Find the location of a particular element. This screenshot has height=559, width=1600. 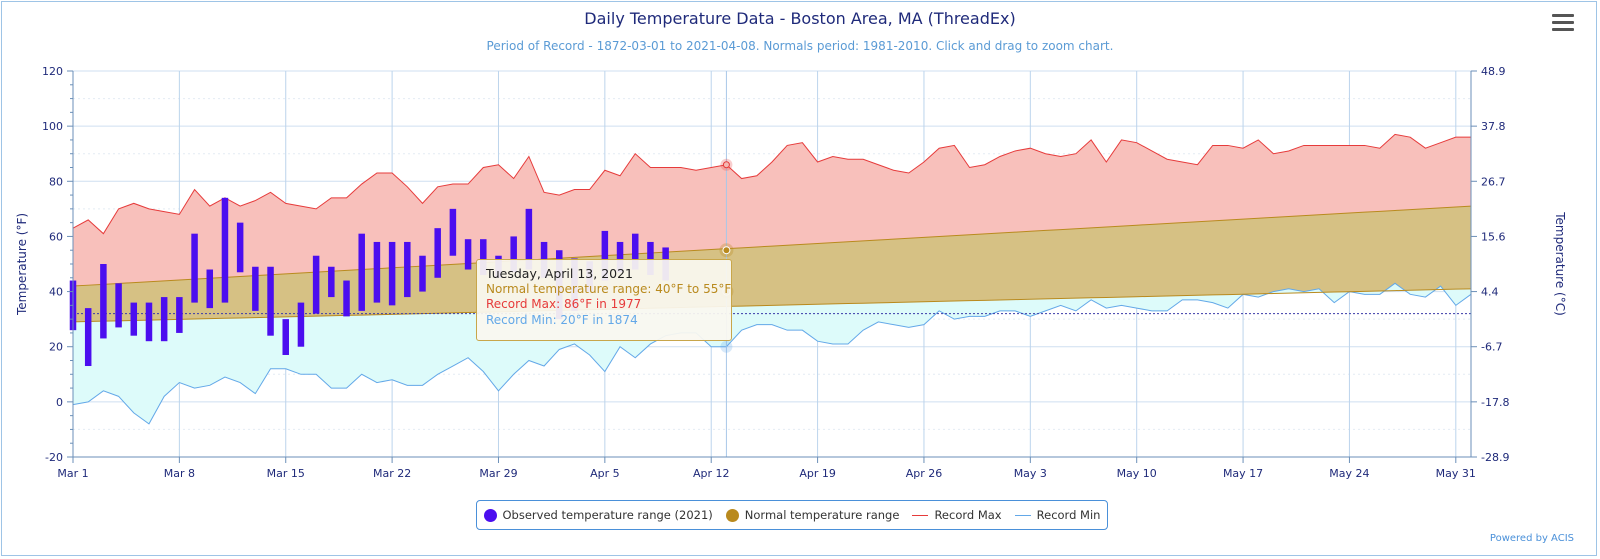

x-tick-label: Mar 1 is located at coordinates (72, 473).